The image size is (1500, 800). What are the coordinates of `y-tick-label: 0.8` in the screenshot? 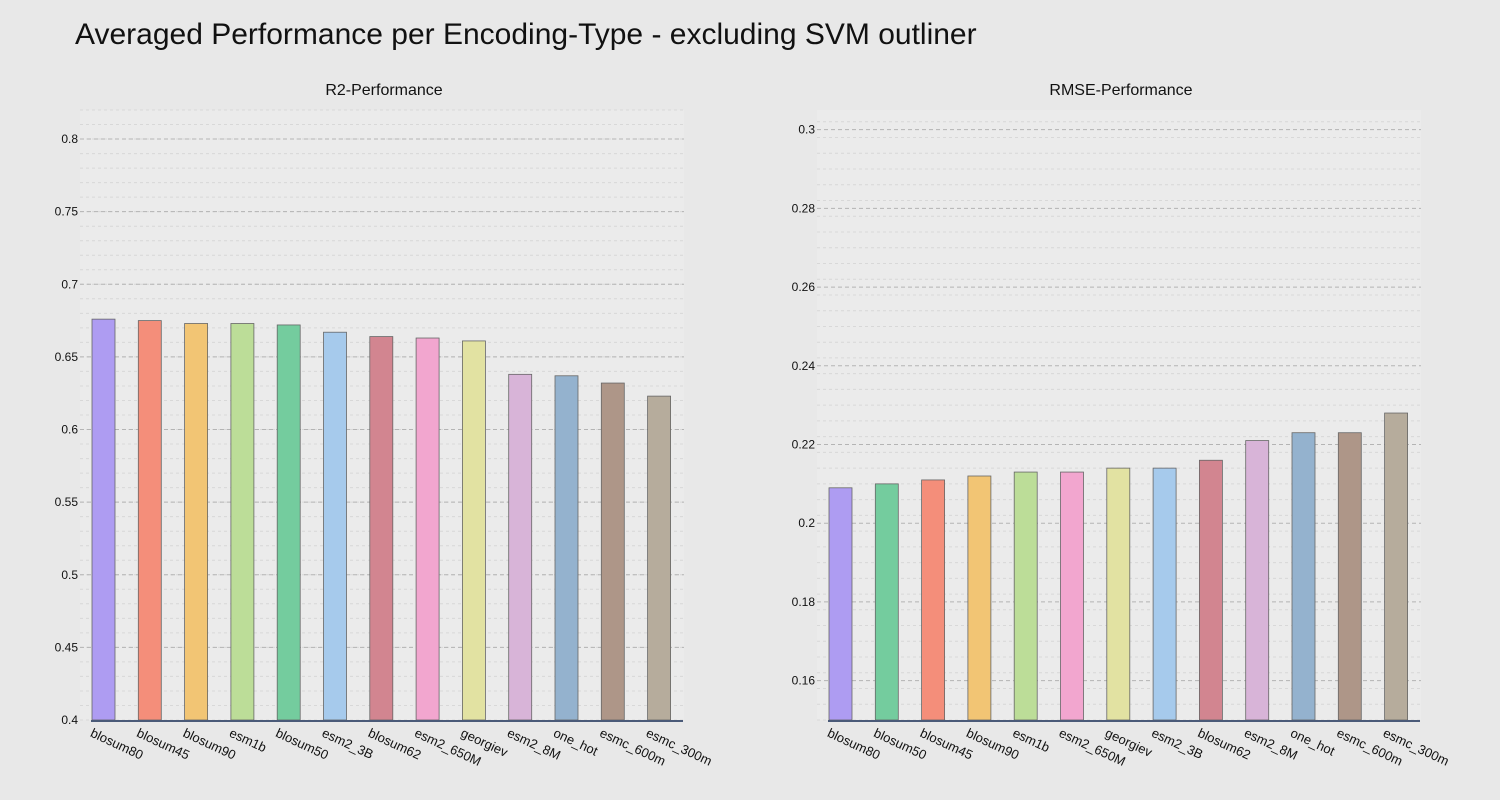 It's located at (69, 139).